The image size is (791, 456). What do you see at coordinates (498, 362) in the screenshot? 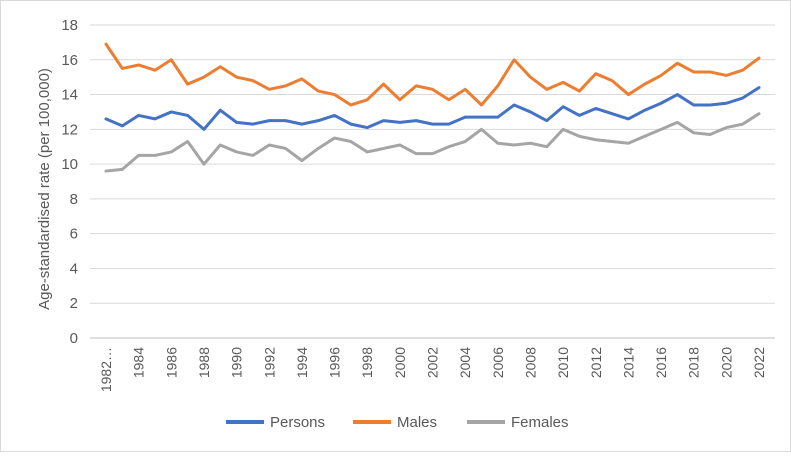
I see `x-tick-label: 2006` at bounding box center [498, 362].